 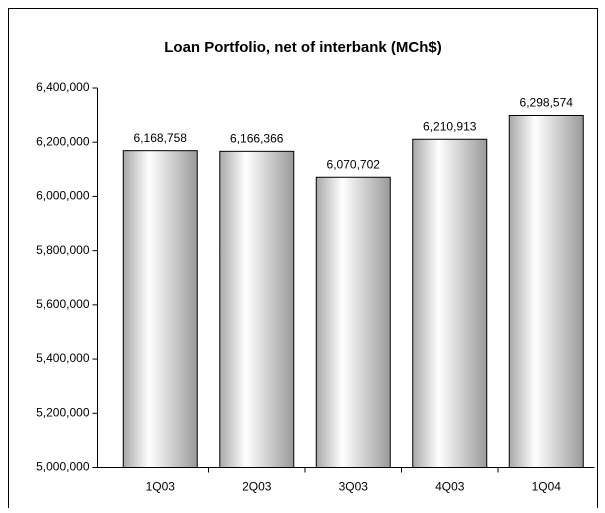 What do you see at coordinates (63, 141) in the screenshot?
I see `y-tick-label: 6,200,000` at bounding box center [63, 141].